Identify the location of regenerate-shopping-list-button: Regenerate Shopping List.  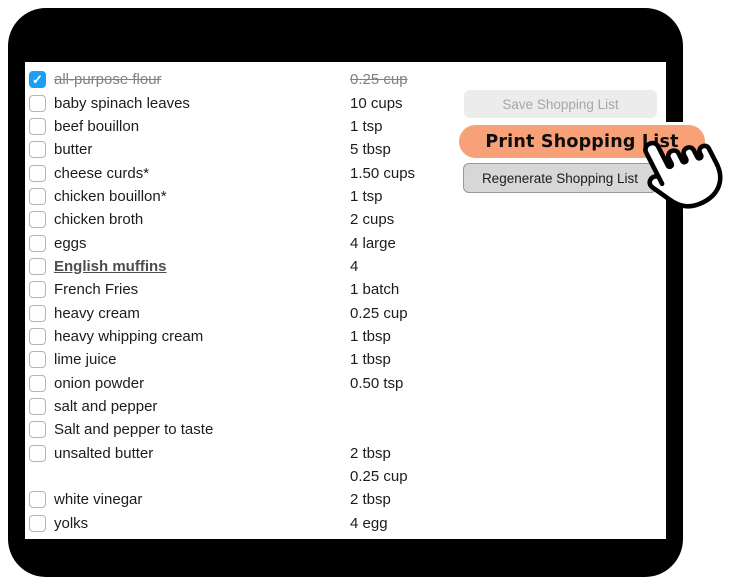
(560, 178).